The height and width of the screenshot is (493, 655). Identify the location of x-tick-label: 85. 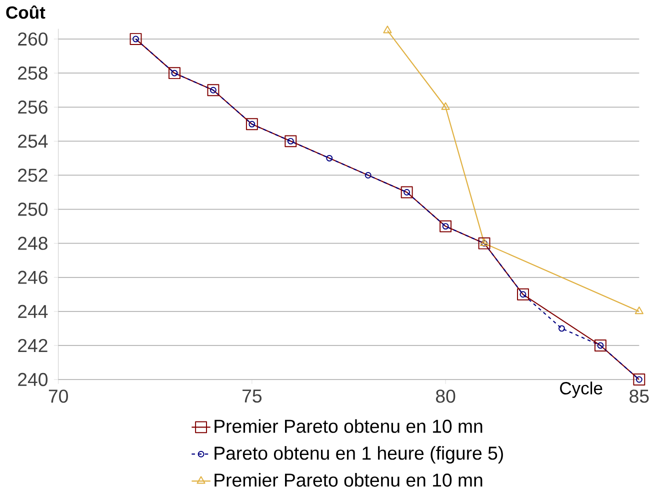
(639, 396).